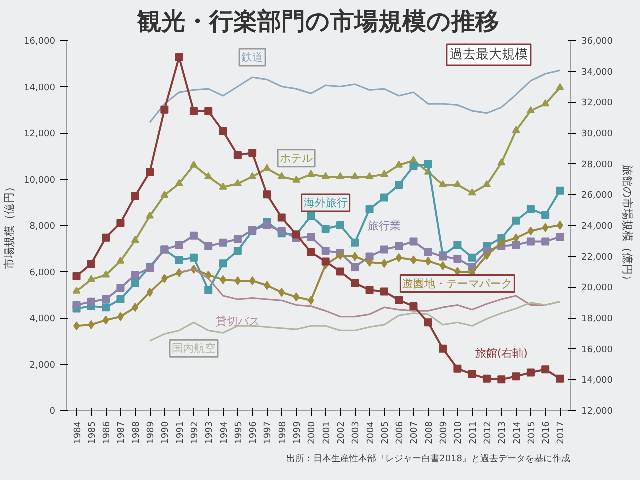  I want to click on y-tick-label: 16,000, so click(40, 42).